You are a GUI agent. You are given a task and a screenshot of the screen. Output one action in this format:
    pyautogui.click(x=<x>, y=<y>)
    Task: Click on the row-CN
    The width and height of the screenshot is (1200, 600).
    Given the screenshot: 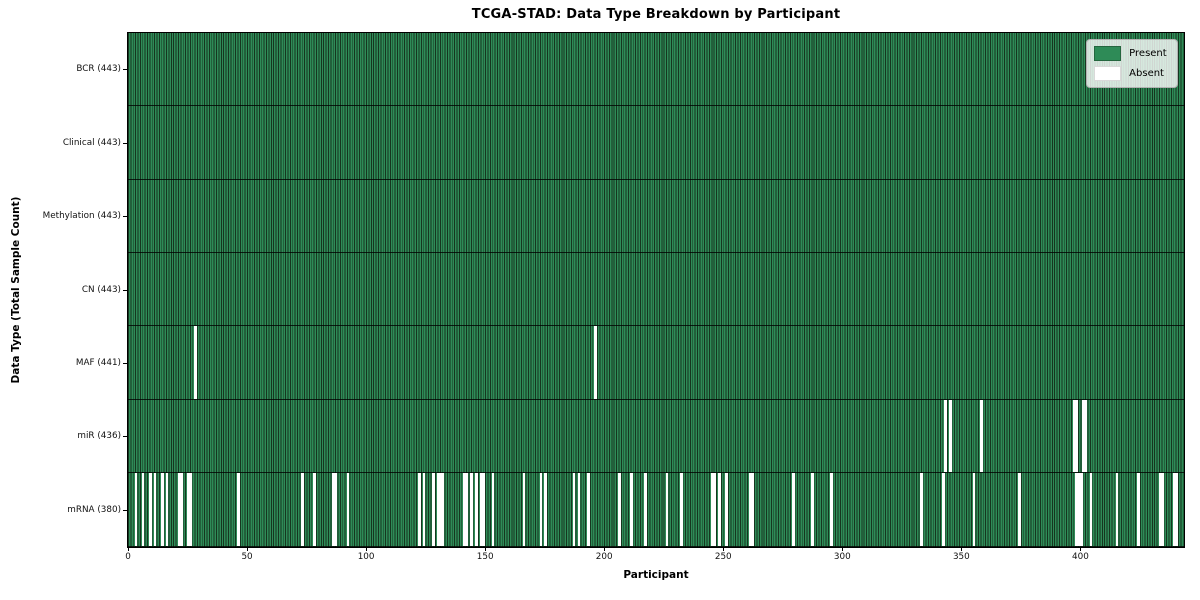 What is the action you would take?
    pyautogui.click(x=655, y=289)
    